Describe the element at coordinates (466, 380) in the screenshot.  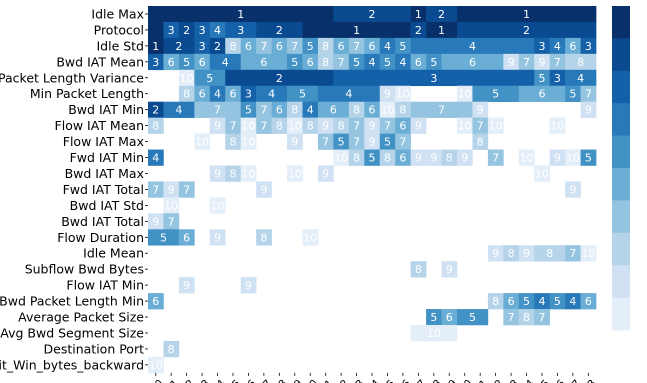
I see `column-label: 20` at that location.